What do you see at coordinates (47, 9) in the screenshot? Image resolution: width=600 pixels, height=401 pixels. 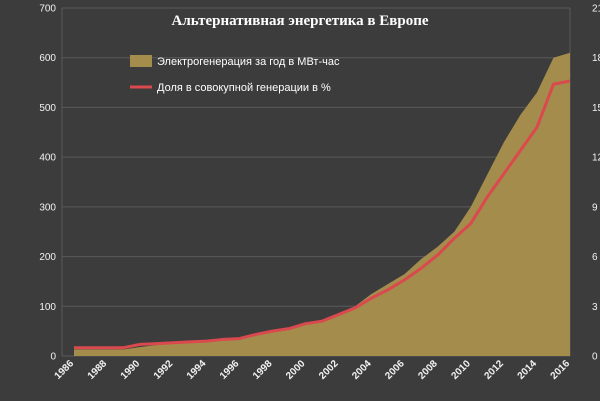 I see `y-left-tick-label: 700` at bounding box center [47, 9].